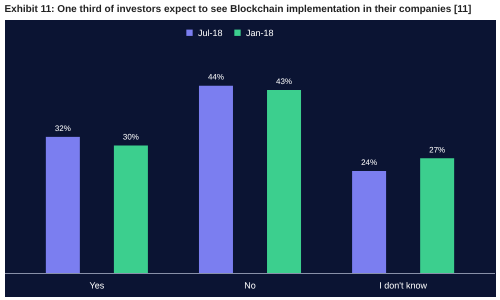 The image size is (500, 300). Describe the element at coordinates (62, 128) in the screenshot. I see `data-label: 32%` at that location.